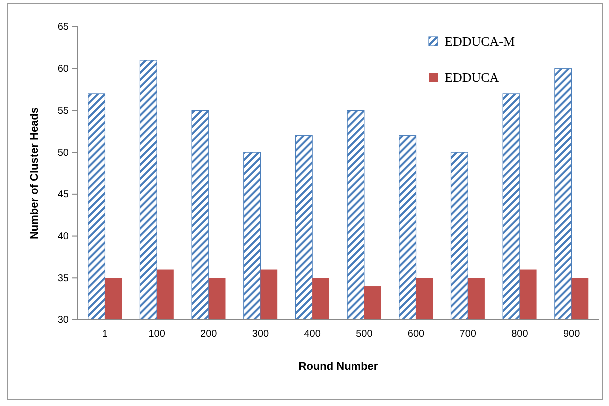 The height and width of the screenshot is (406, 609). I want to click on legend-label: EDDUCA, so click(472, 77).